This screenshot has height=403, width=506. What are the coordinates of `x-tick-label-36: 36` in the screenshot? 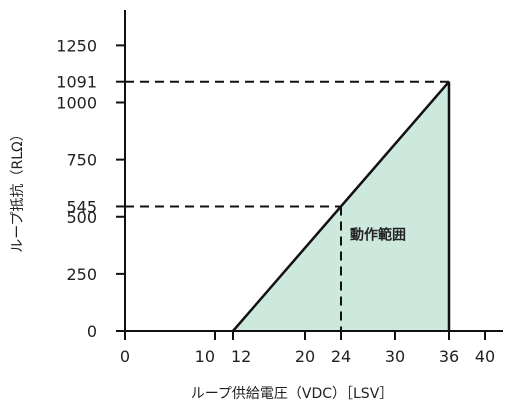 It's located at (449, 356).